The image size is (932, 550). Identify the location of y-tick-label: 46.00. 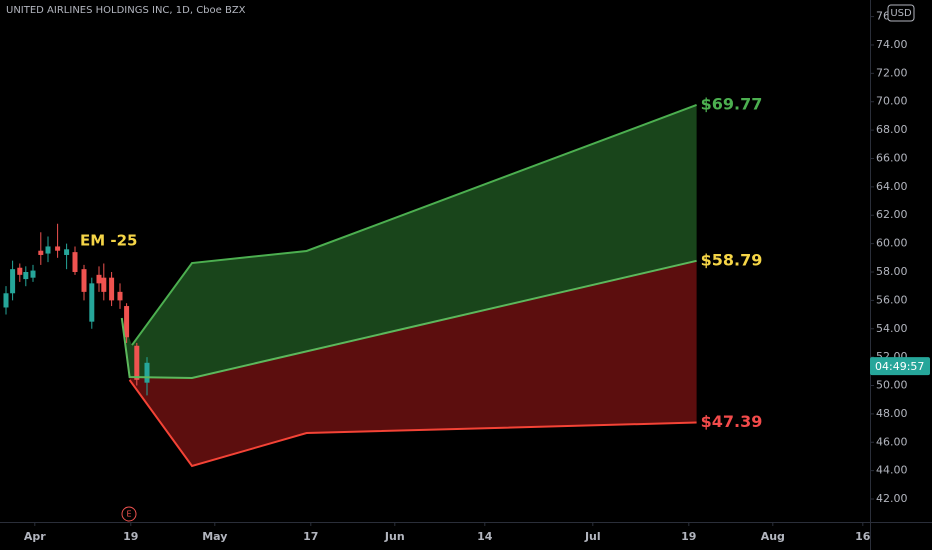
(892, 441).